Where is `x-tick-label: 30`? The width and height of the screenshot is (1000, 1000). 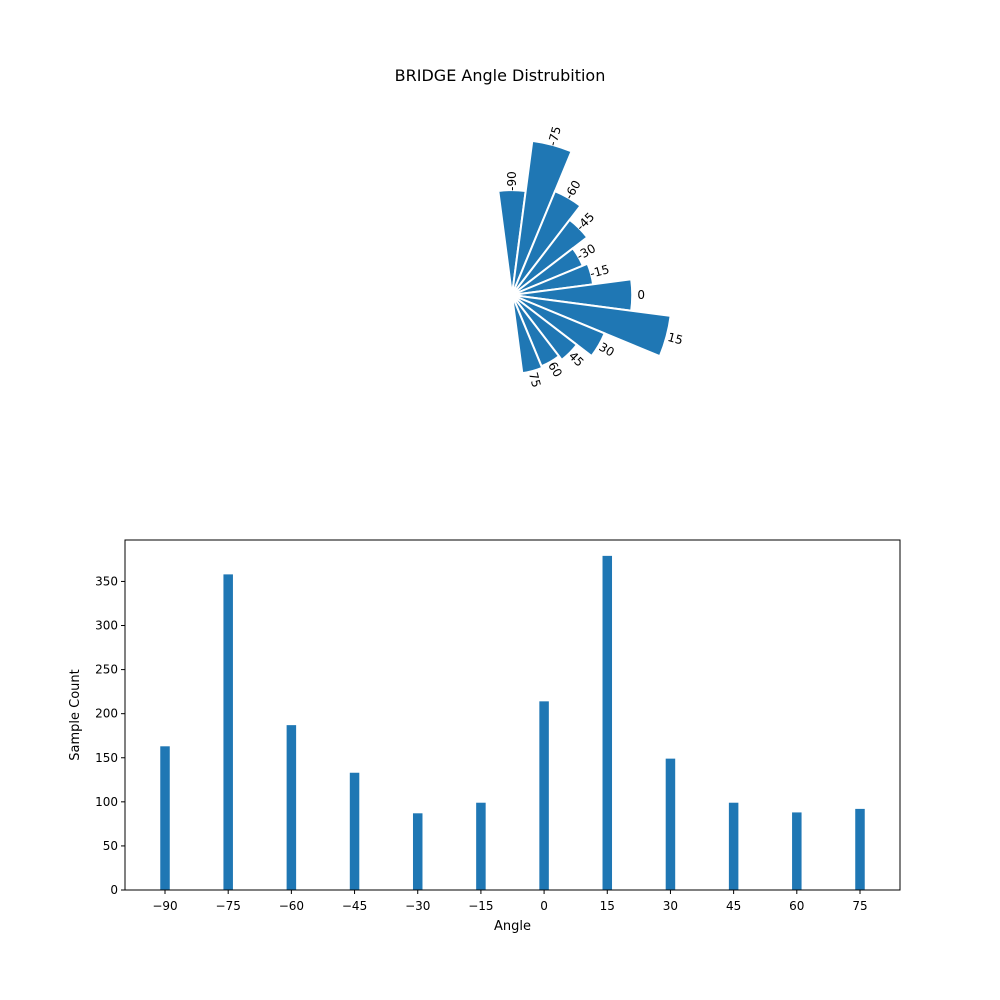
x-tick-label: 30 is located at coordinates (670, 906).